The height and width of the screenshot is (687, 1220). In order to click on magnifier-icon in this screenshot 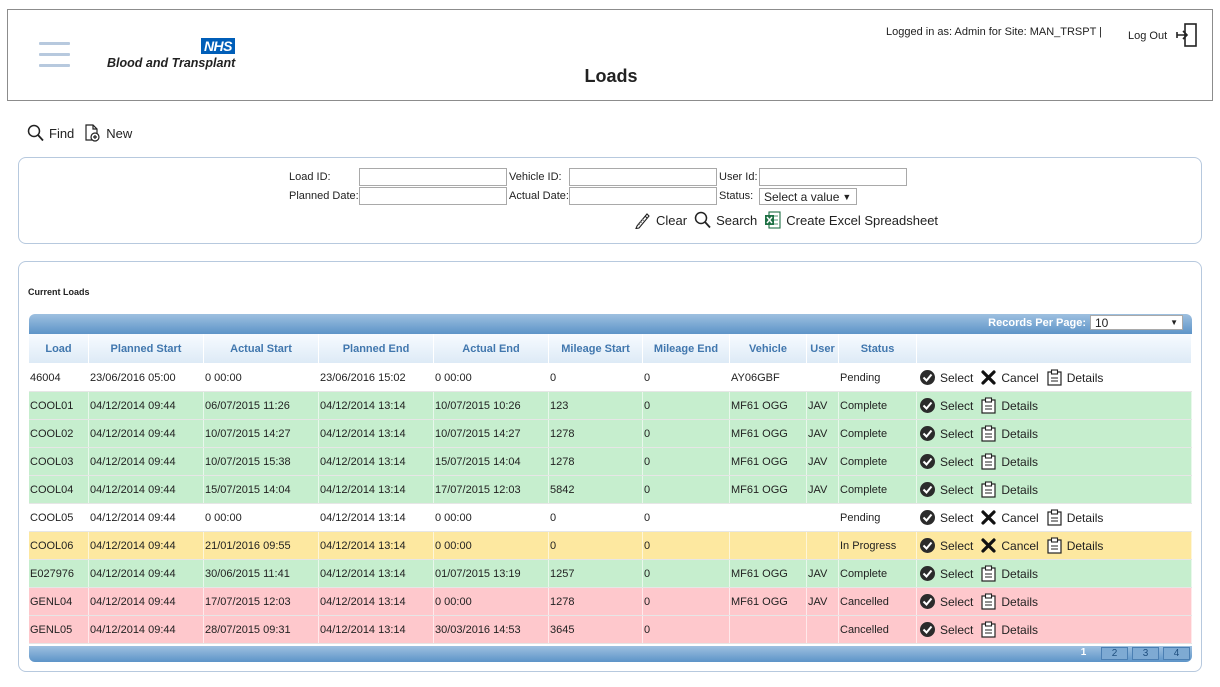, I will do `click(702, 220)`.